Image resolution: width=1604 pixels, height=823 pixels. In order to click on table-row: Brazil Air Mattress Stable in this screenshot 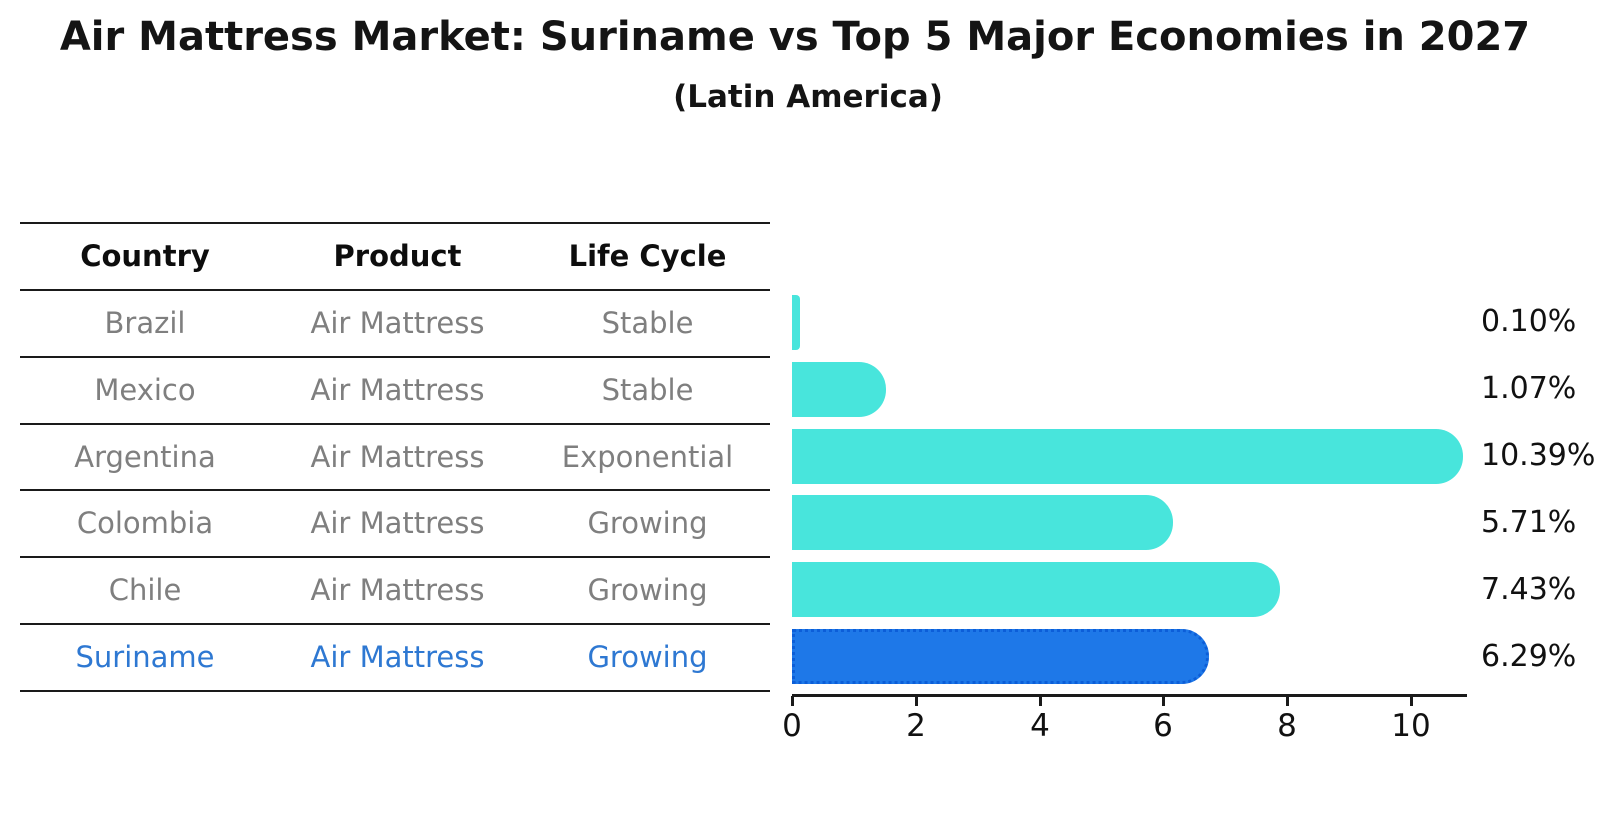, I will do `click(395, 322)`.